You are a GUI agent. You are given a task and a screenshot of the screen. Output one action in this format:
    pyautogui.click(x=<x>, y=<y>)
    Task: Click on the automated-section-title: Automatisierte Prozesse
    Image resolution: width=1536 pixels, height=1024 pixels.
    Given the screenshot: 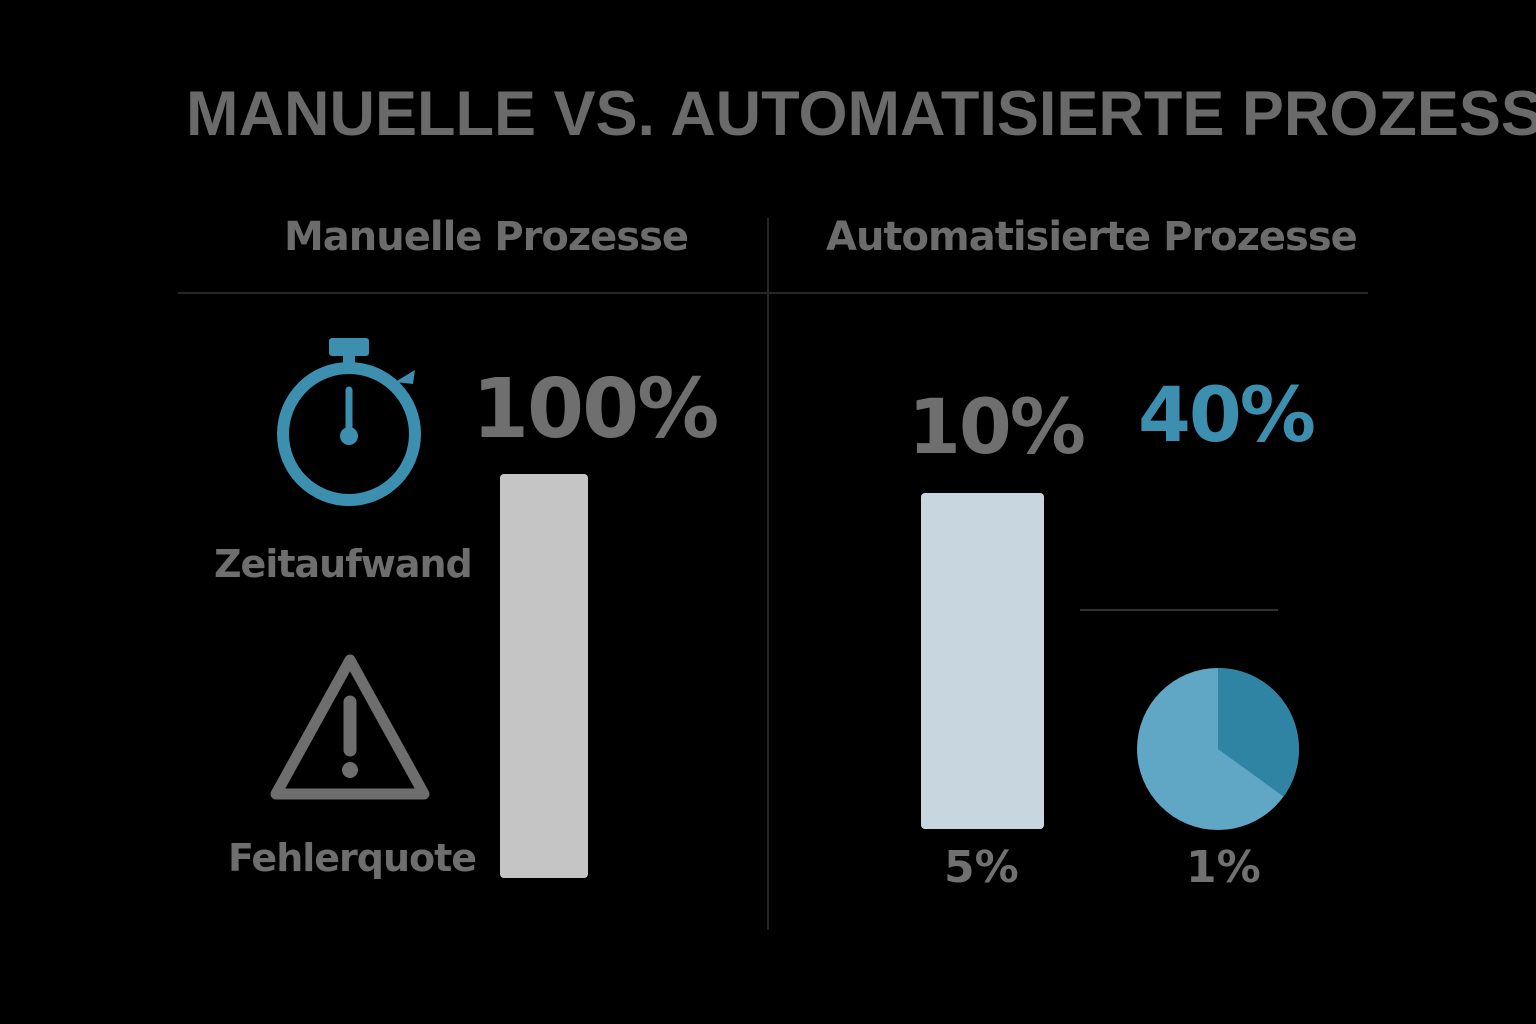 What is the action you would take?
    pyautogui.click(x=1092, y=237)
    